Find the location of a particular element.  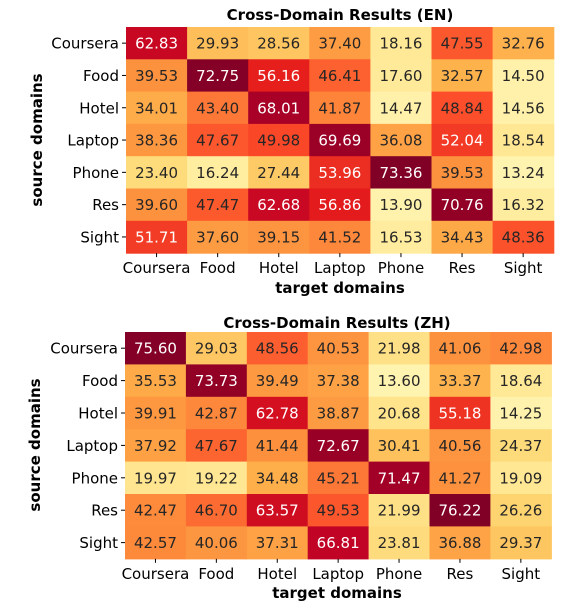

heatmap-cell-zh-res-hotel is located at coordinates (277, 510).